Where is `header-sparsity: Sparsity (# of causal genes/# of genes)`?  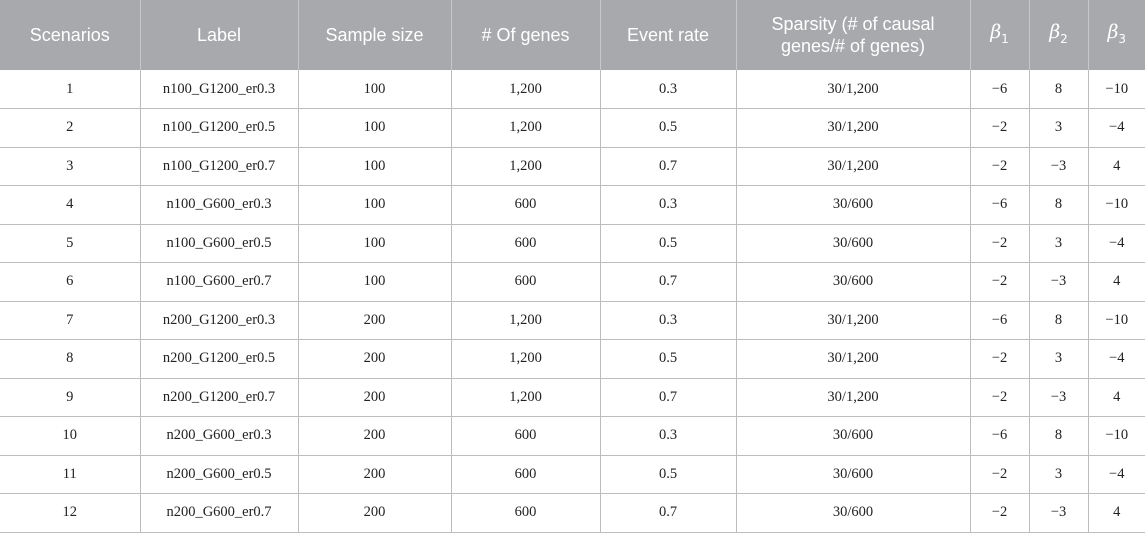
header-sparsity: Sparsity (# of causal genes/# of genes) is located at coordinates (852, 35).